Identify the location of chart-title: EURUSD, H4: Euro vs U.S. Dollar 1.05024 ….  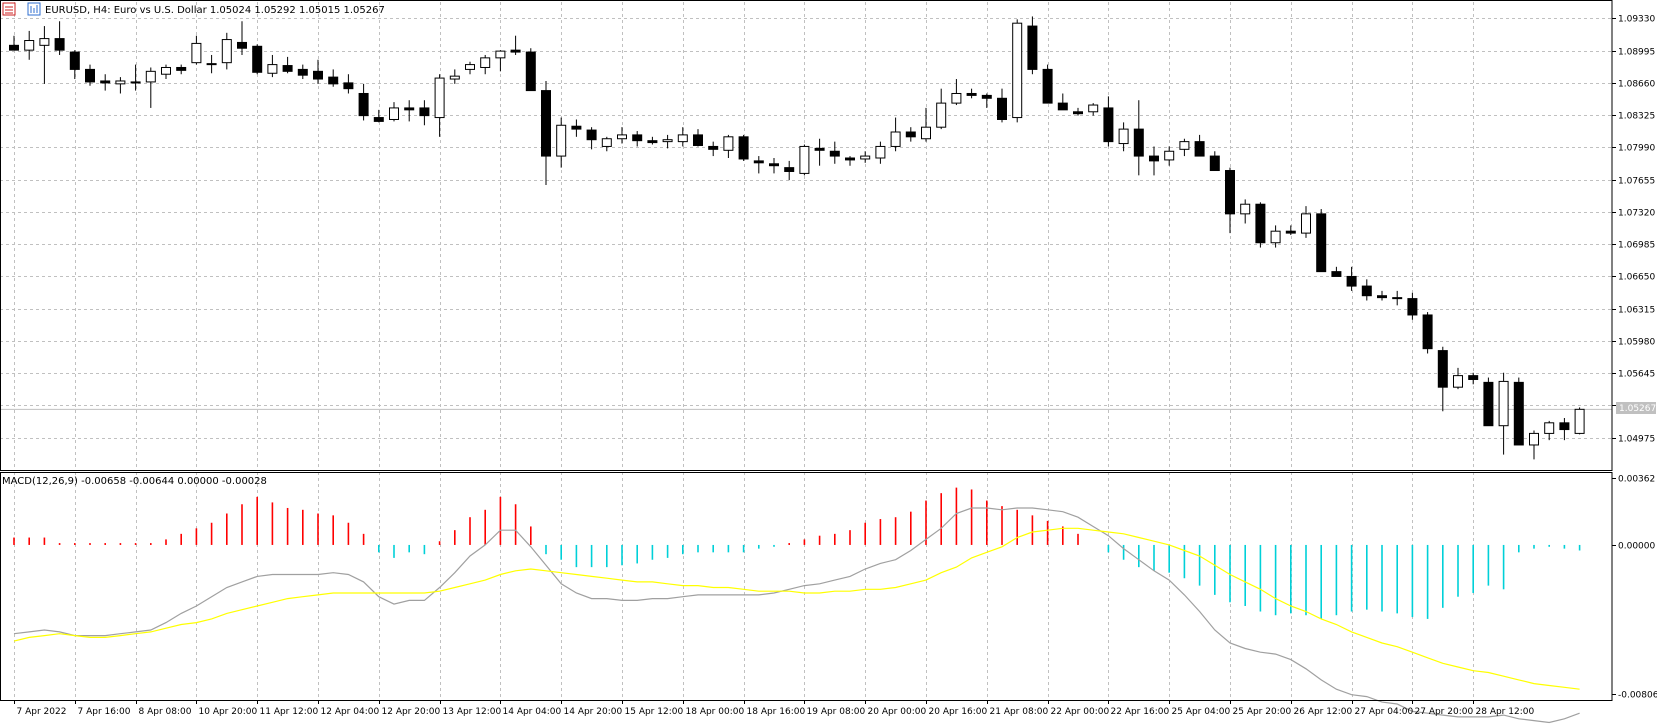
(215, 10).